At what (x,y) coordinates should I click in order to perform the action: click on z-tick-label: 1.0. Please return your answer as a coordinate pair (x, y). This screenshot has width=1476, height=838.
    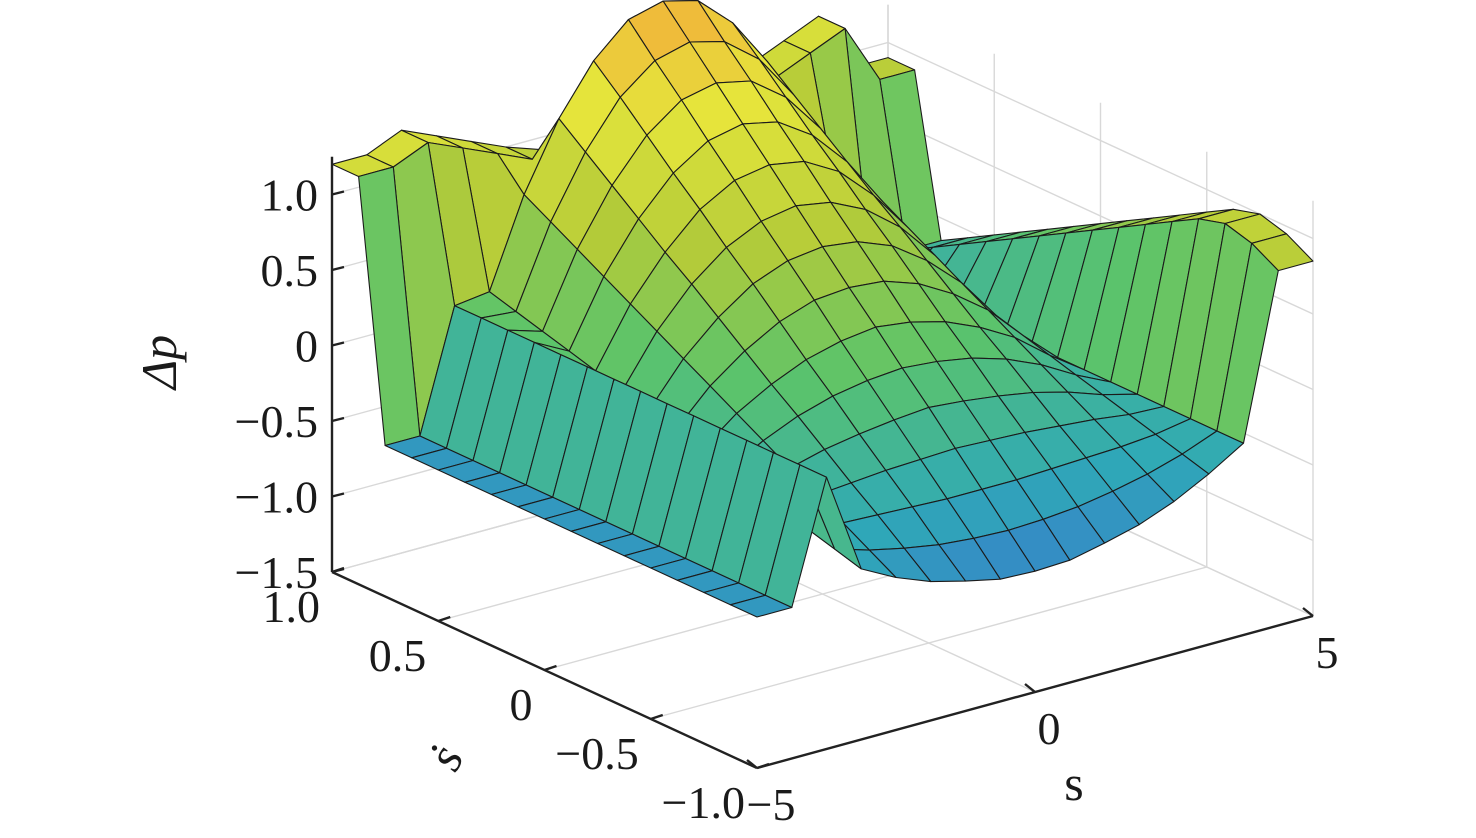
    Looking at the image, I should click on (290, 195).